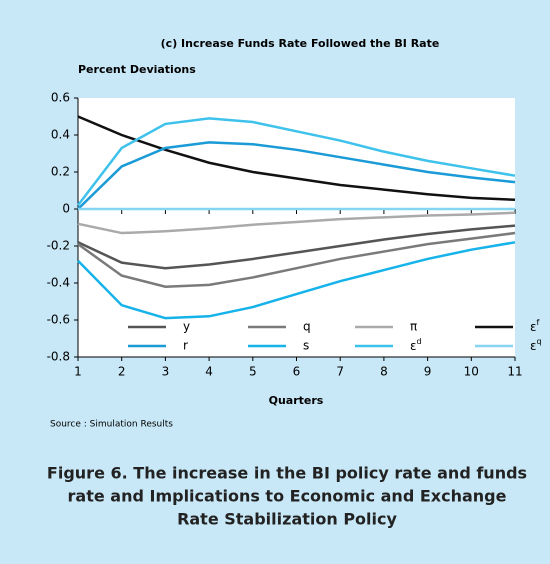 The height and width of the screenshot is (564, 550). What do you see at coordinates (137, 69) in the screenshot?
I see `y-axis-title: Percent Deviations` at bounding box center [137, 69].